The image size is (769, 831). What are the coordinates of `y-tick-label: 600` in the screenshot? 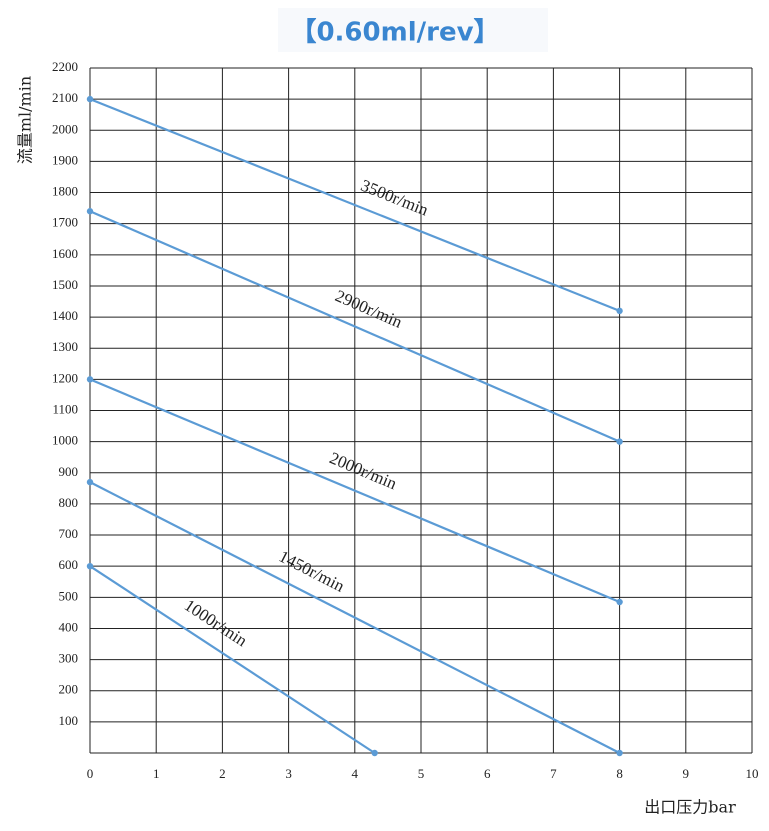 It's located at (69, 564).